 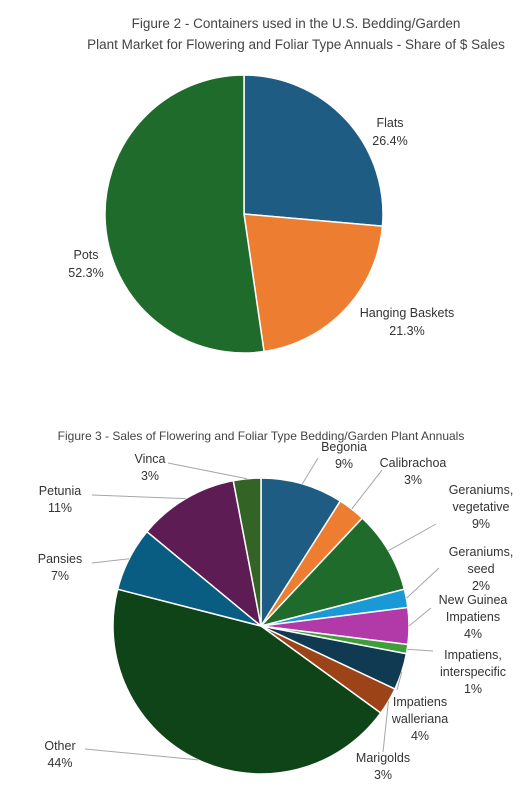 I want to click on fig3-leader-vinca, so click(x=207, y=471).